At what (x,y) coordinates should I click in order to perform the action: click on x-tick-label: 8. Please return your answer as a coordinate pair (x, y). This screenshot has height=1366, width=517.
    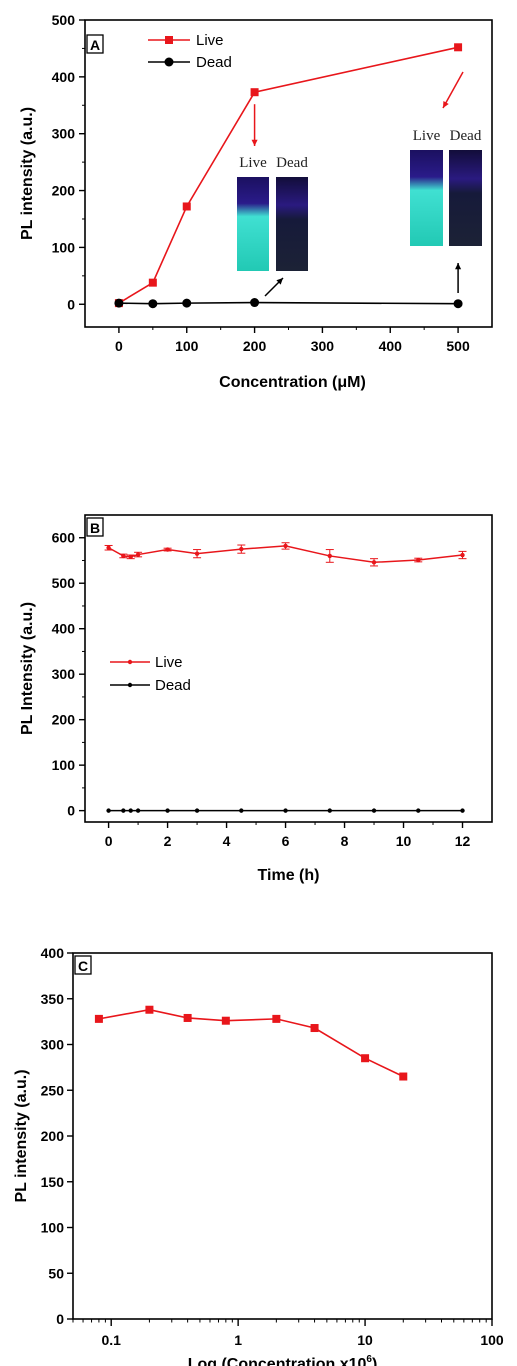
    Looking at the image, I should click on (345, 841).